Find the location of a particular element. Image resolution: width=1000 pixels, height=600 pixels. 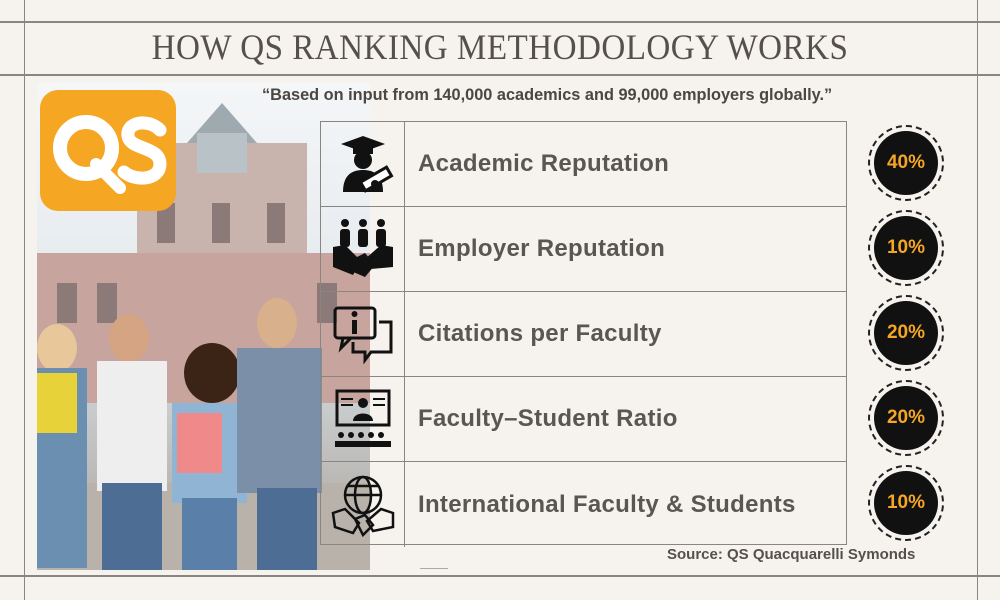

criteria-row-employer: Employer Reputation is located at coordinates (583, 249).